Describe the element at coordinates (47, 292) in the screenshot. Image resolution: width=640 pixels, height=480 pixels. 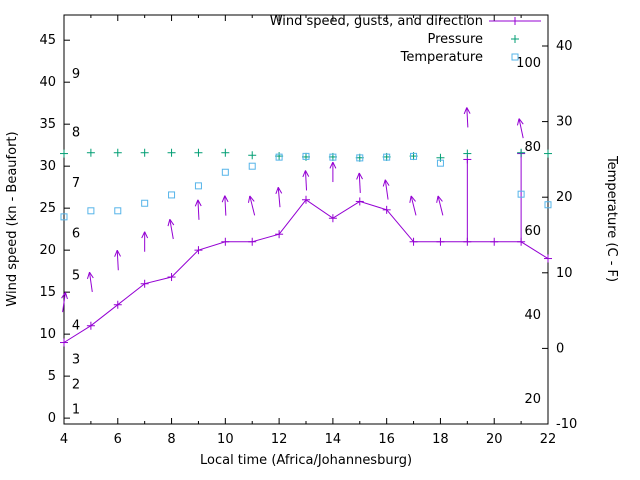
I see `y-left-tick-label: 15` at that location.